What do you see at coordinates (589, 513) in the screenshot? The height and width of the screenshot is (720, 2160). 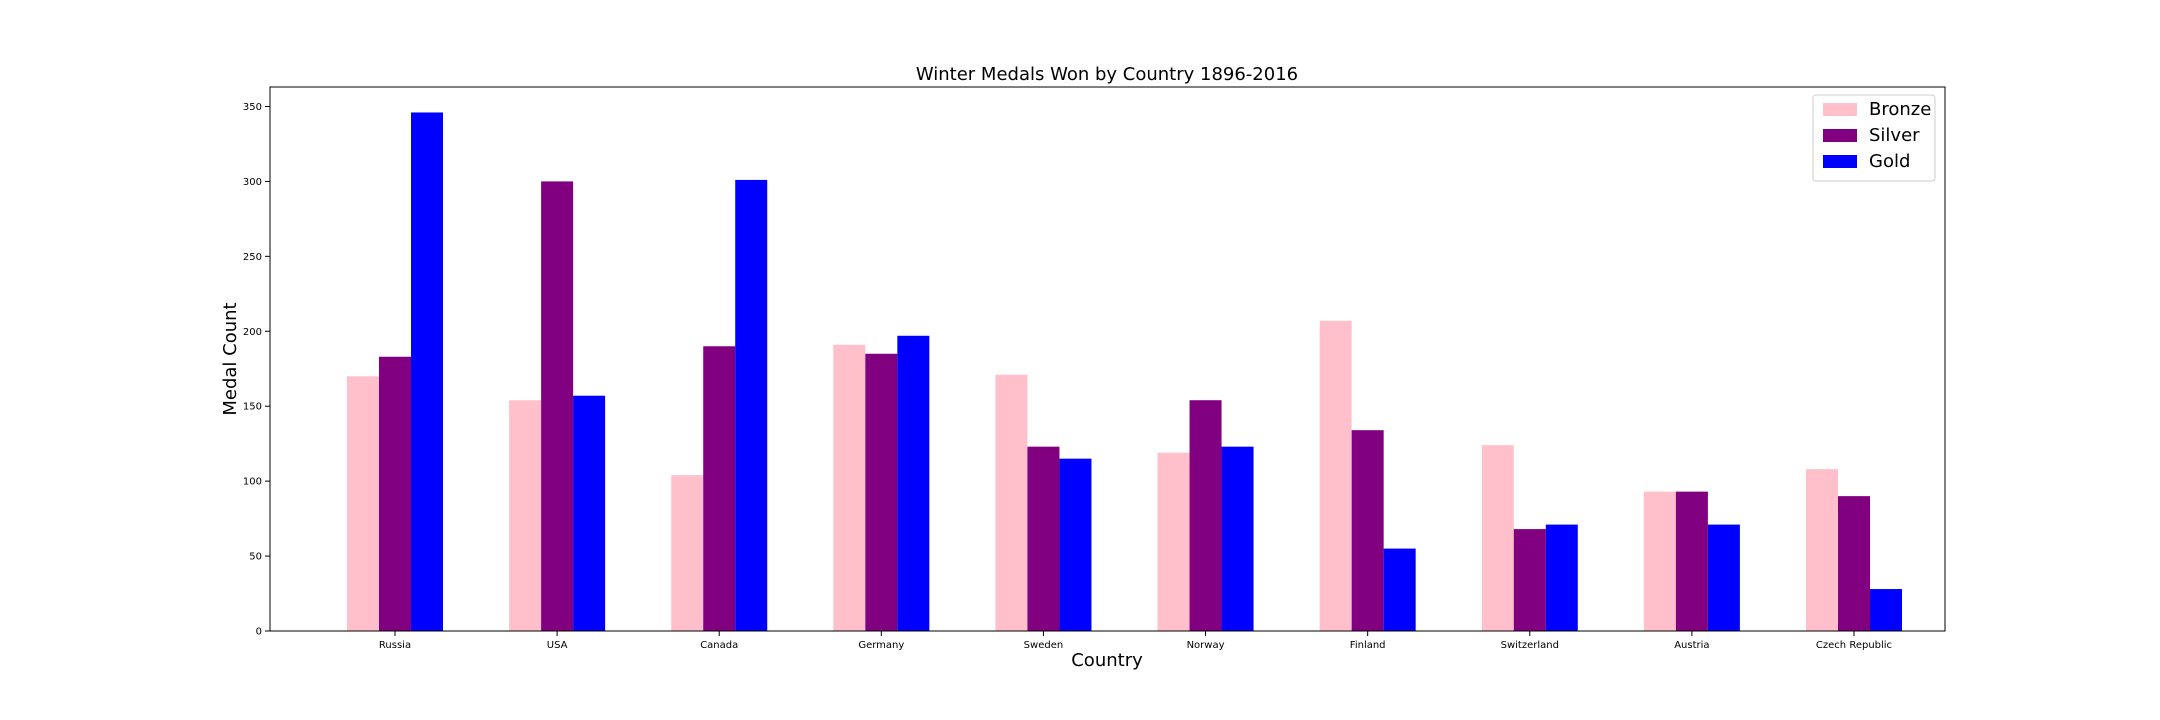 I see `bar-gold-usa` at bounding box center [589, 513].